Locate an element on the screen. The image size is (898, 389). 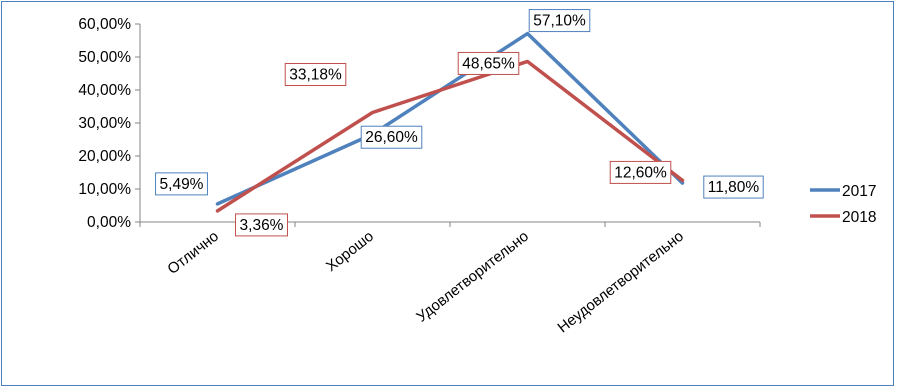
data-label: 33,18% is located at coordinates (315, 75).